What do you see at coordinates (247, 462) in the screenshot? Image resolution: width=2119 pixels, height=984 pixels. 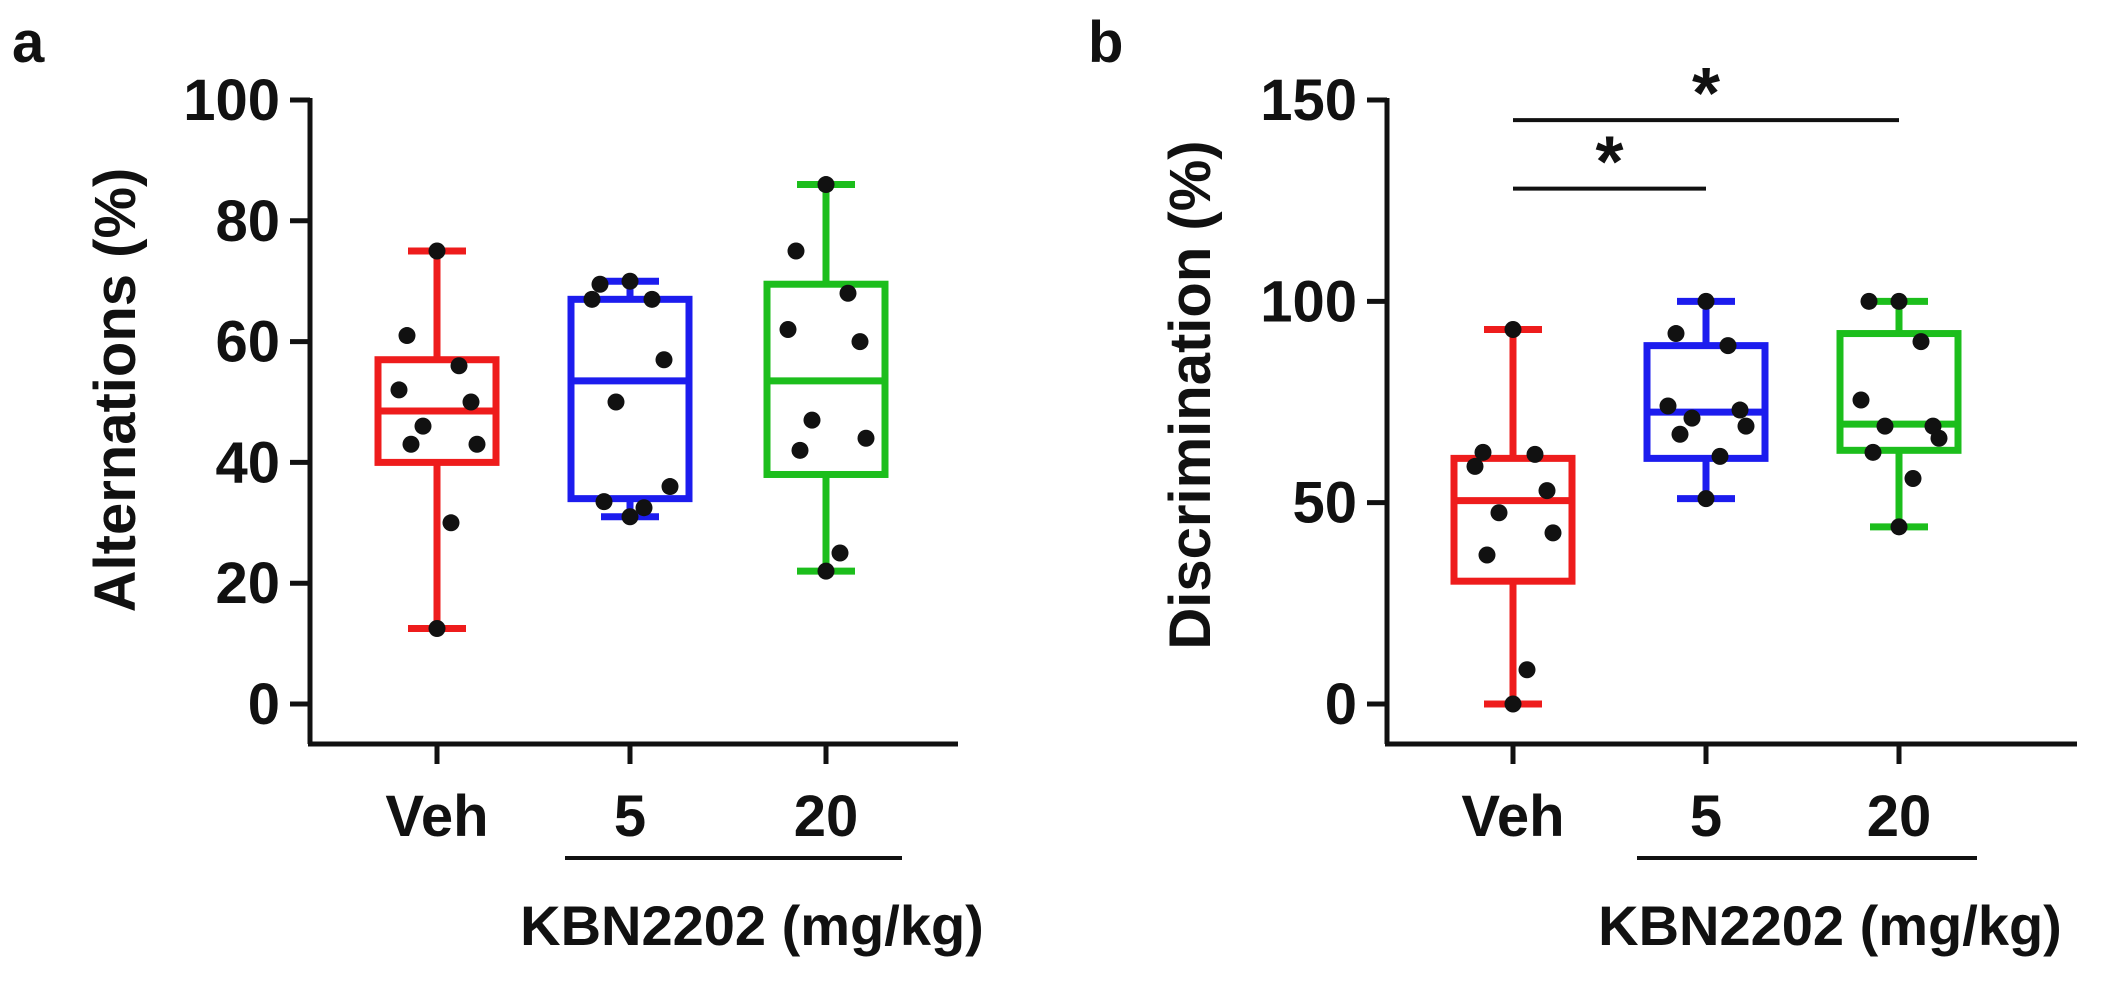 I see `y-tick-label: 40` at bounding box center [247, 462].